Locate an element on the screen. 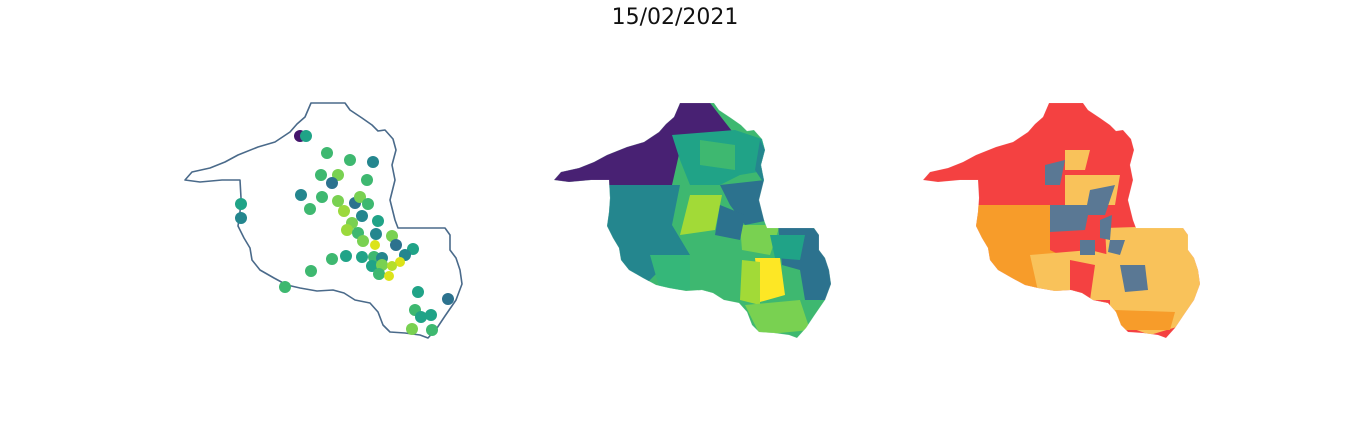 This screenshot has height=444, width=1350. map-category-panel is located at coordinates (1061, 220).